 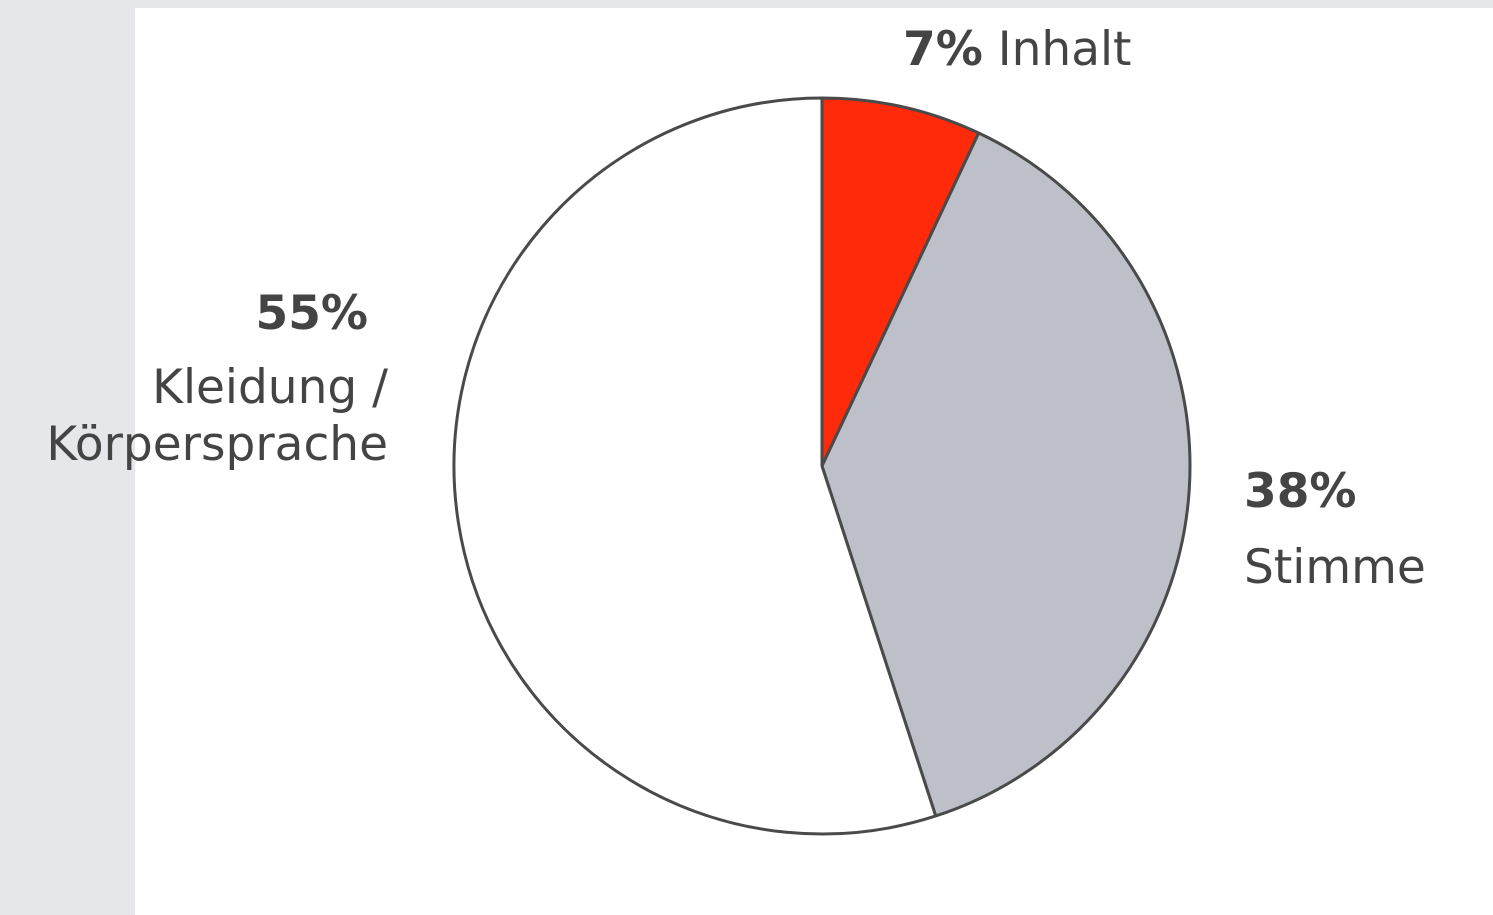 I want to click on slice-label-inhalt: 7% Inhalt, so click(x=1017, y=50).